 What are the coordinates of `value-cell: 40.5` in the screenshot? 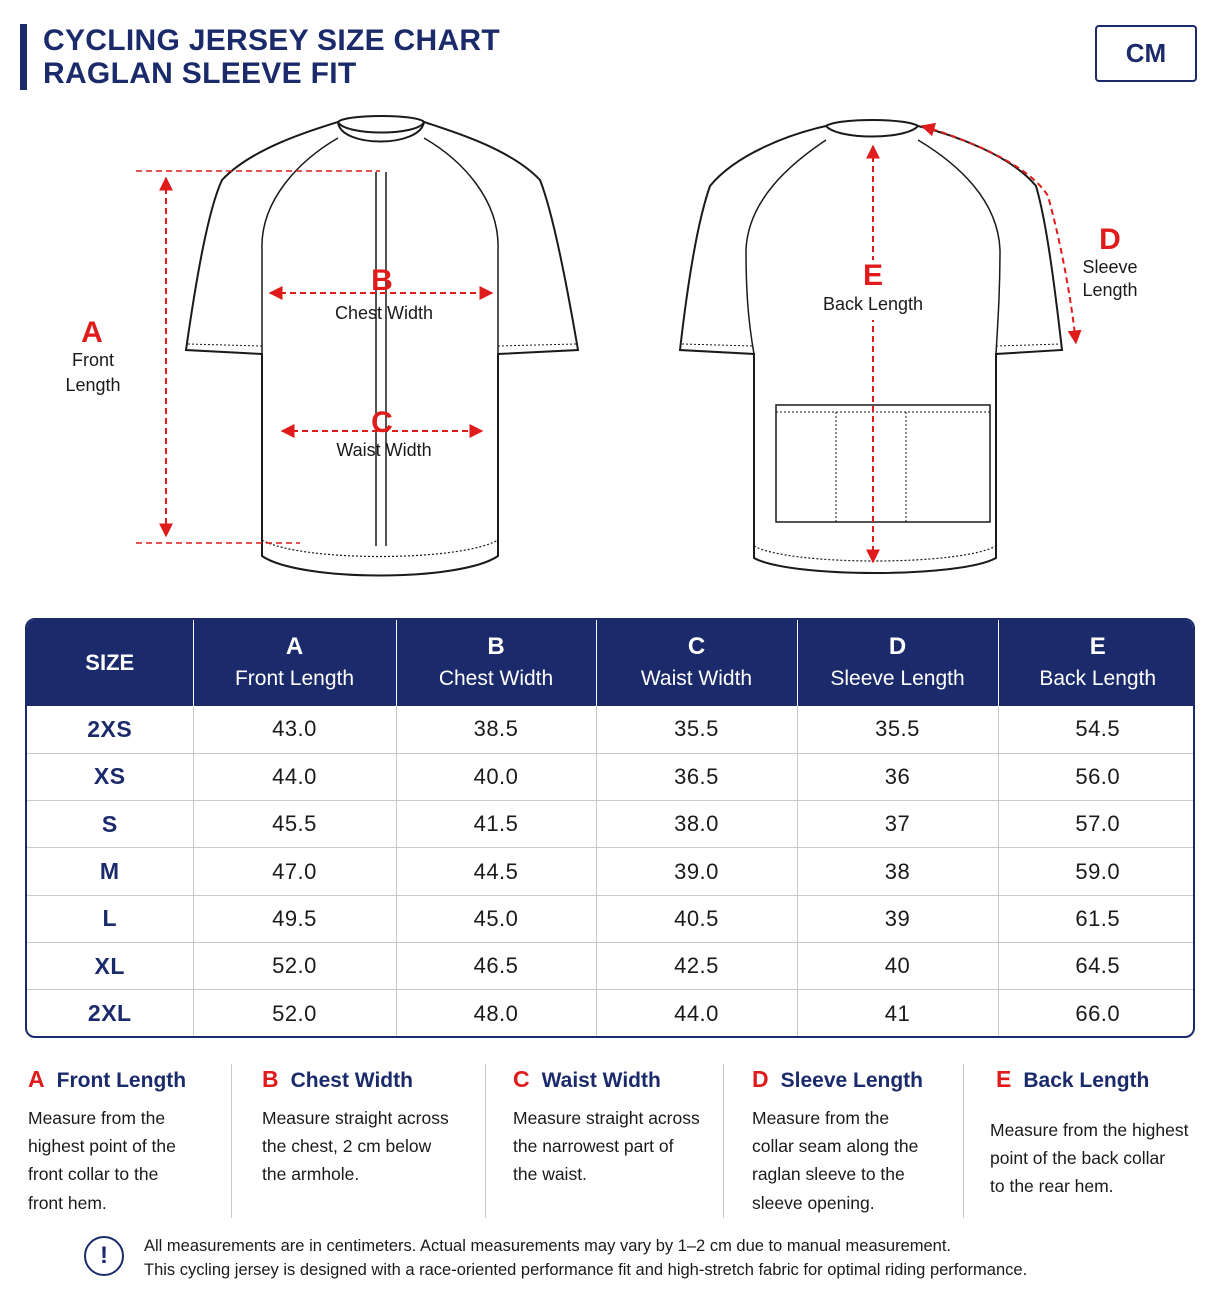 It's located at (697, 919).